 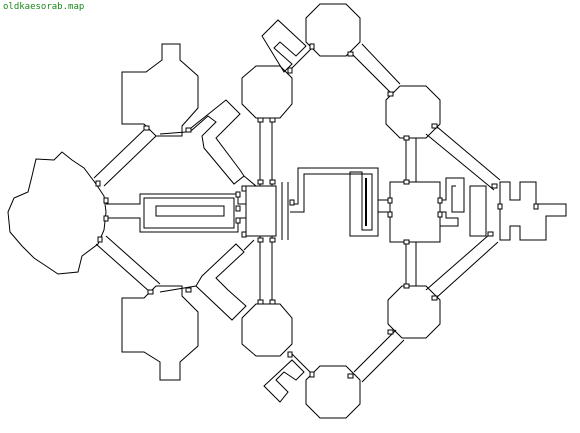 What do you see at coordinates (160, 90) in the screenshot?
I see `northwest-room` at bounding box center [160, 90].